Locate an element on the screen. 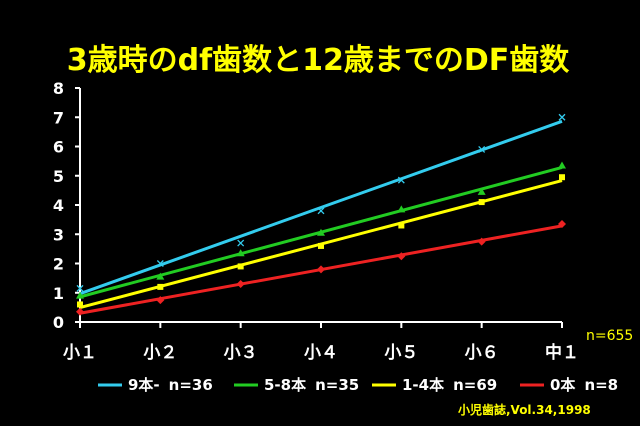 The height and width of the screenshot is (426, 640). legend: 9本-n=36 5-8本 n=35 1-4本 n=69 0本 n=8 is located at coordinates (358, 385).